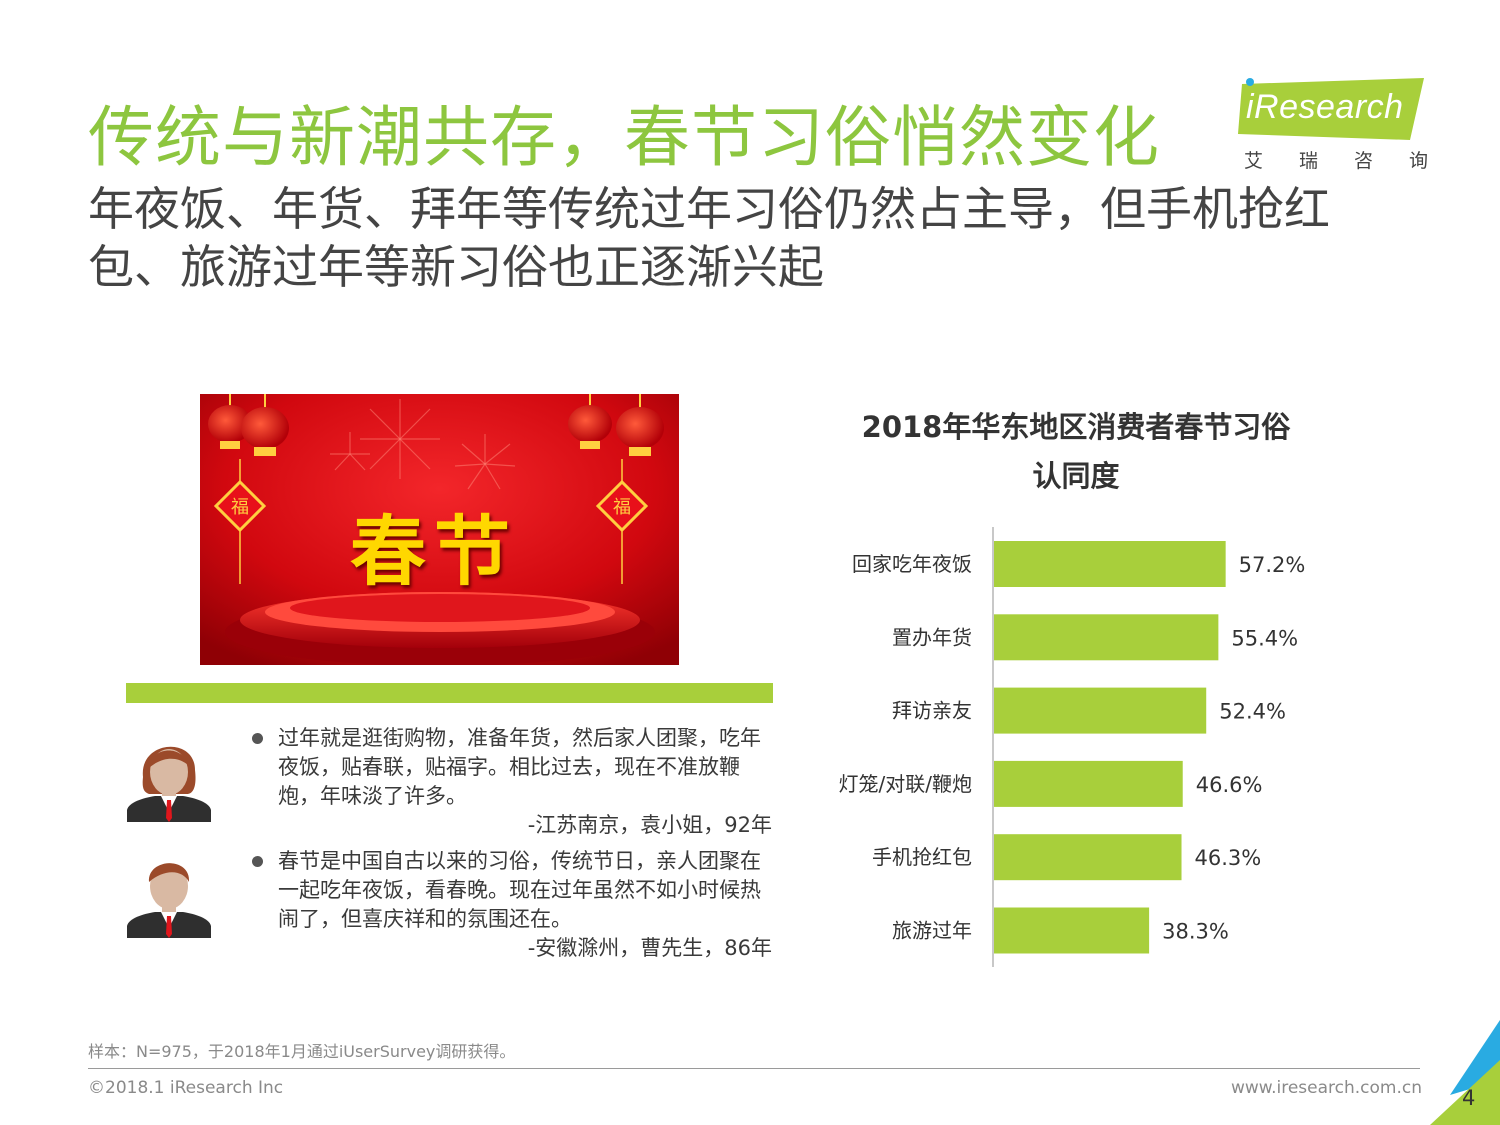 This screenshot has height=1125, width=1500. What do you see at coordinates (1228, 858) in the screenshot?
I see `data-label: 46.3%` at bounding box center [1228, 858].